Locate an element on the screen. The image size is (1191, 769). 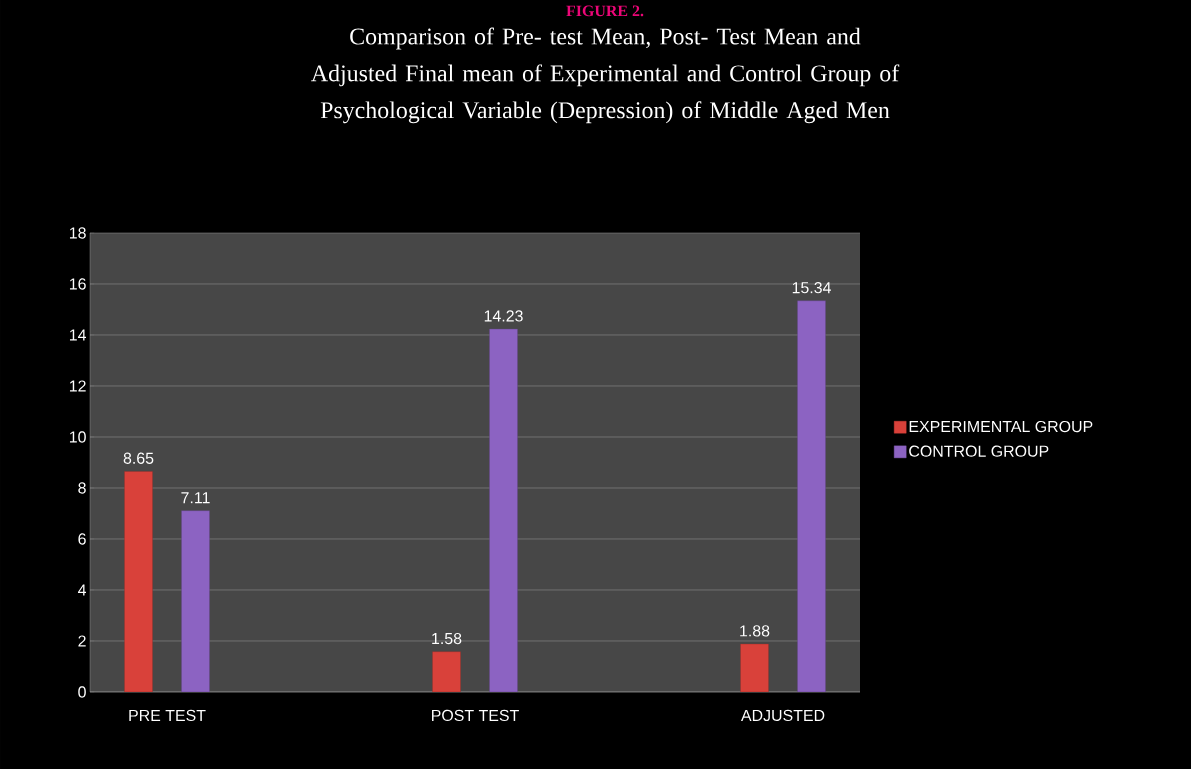
y-tick-label: 10 is located at coordinates (77, 437).